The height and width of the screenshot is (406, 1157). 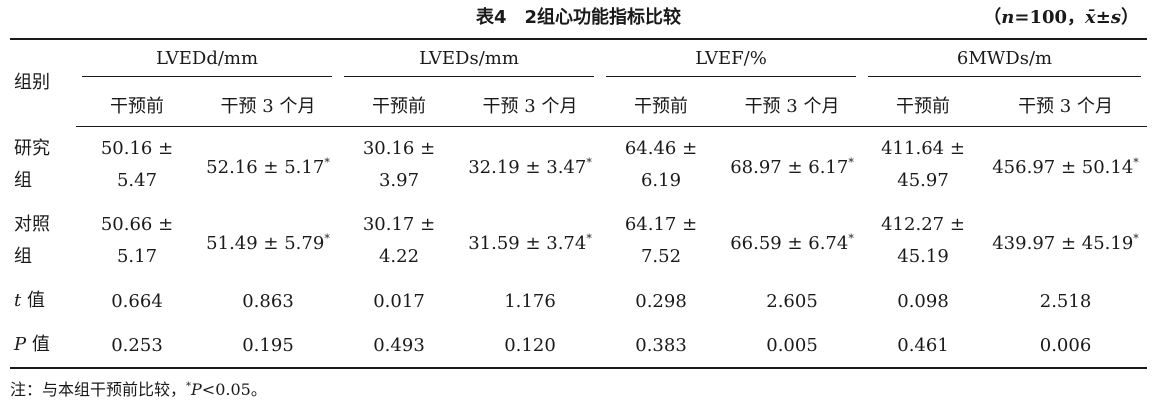 I want to click on table-cell: 2.605, so click(x=792, y=301).